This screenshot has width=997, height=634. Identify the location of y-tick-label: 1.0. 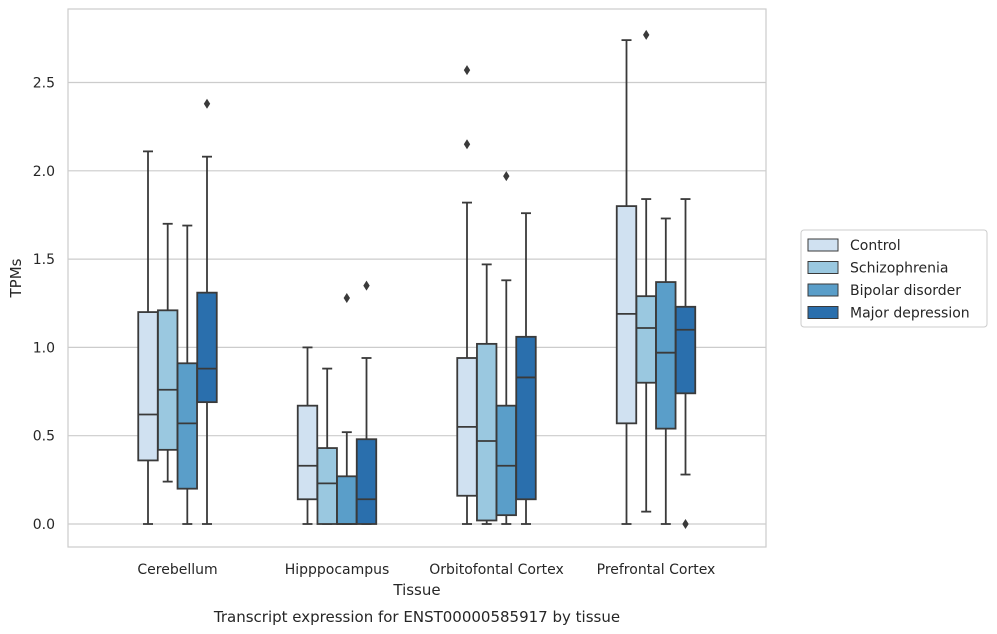
(44, 348).